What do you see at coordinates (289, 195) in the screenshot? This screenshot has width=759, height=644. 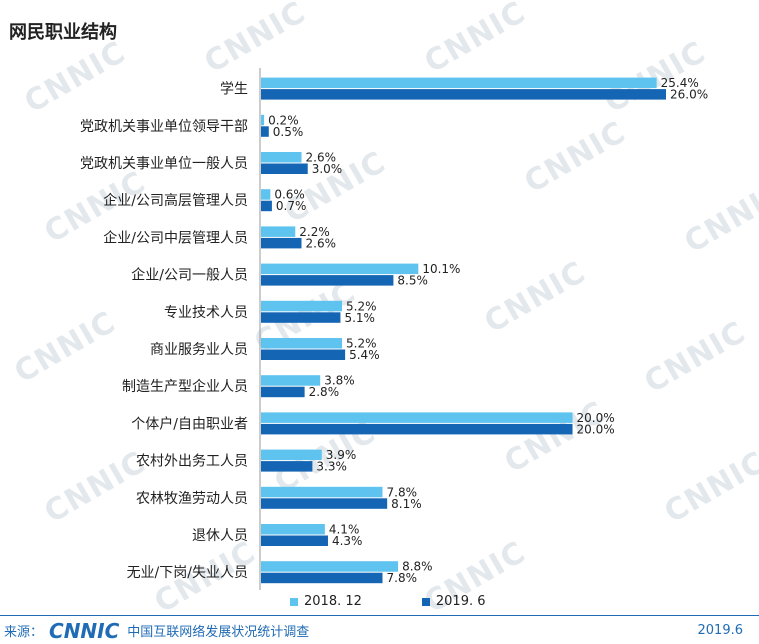 I see `data-label: 0.6%` at bounding box center [289, 195].